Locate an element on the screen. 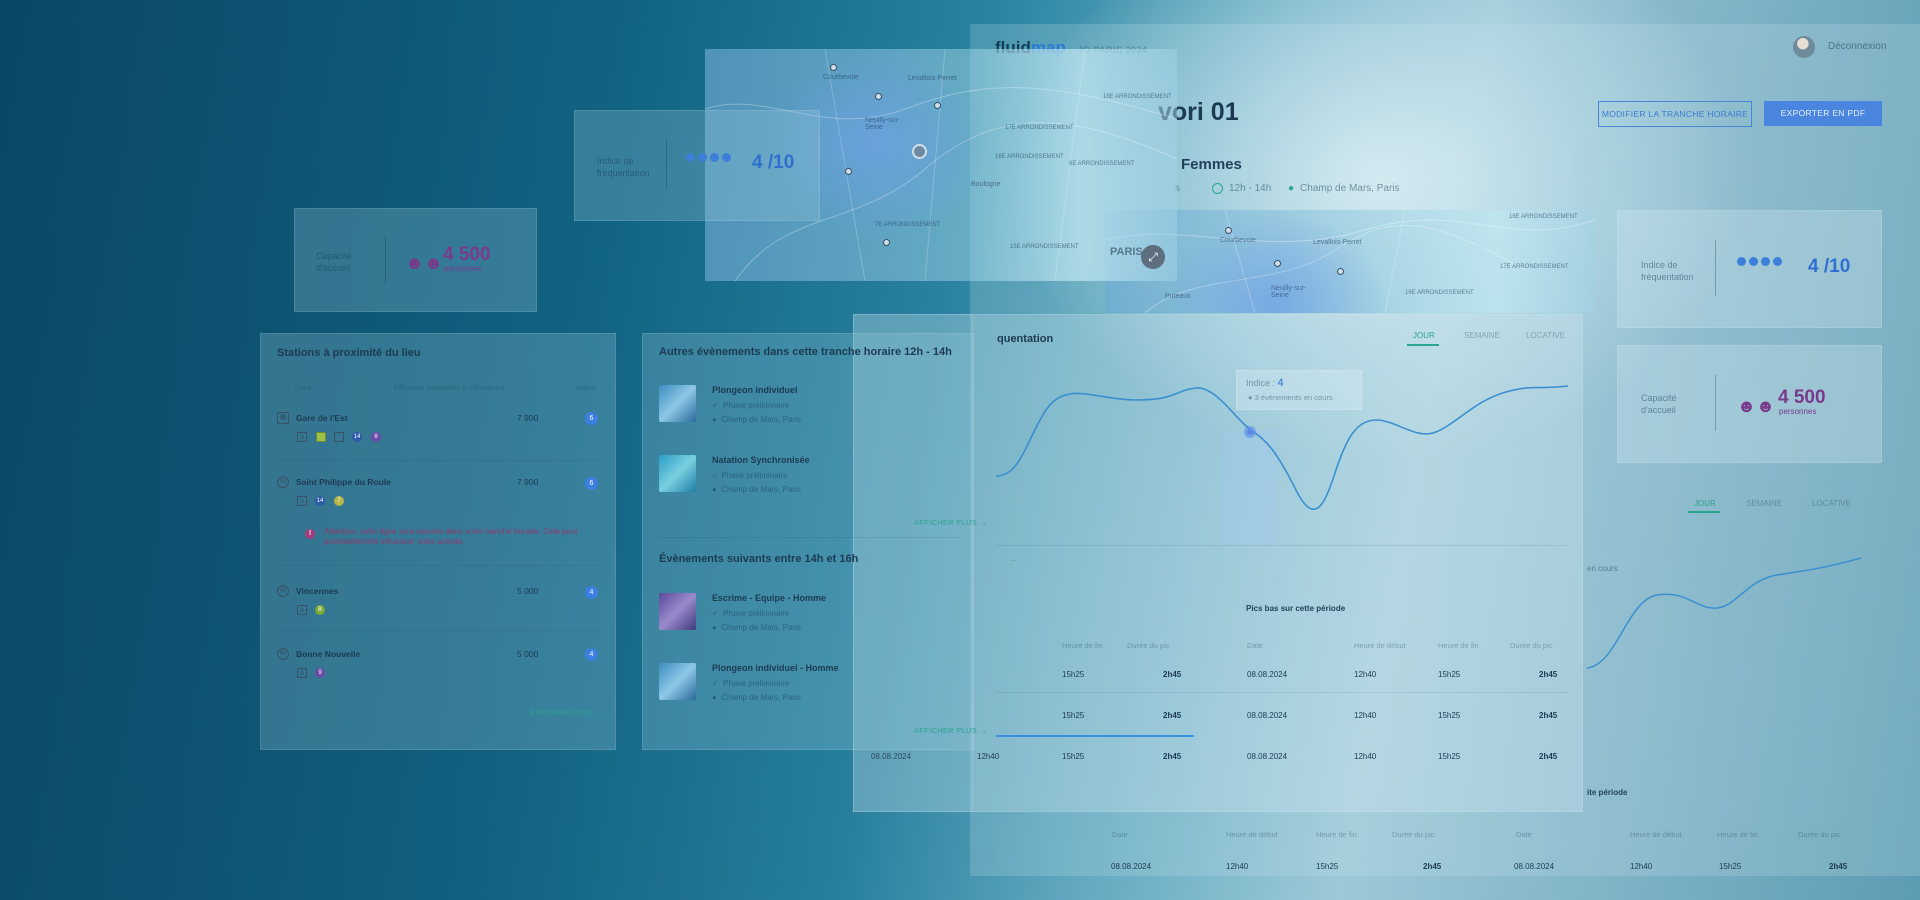 This screenshot has height=900, width=1920. tab-locative: LOCATIVE is located at coordinates (1545, 335).